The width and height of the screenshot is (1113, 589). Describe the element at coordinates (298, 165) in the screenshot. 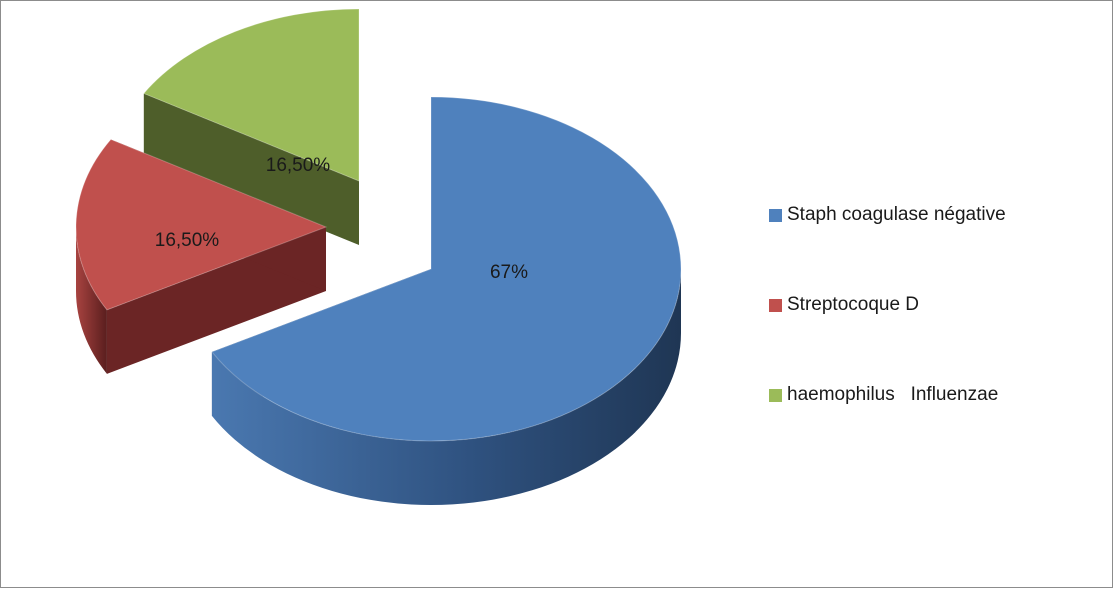

I see `data-label-haemophilus: 16,50%` at that location.